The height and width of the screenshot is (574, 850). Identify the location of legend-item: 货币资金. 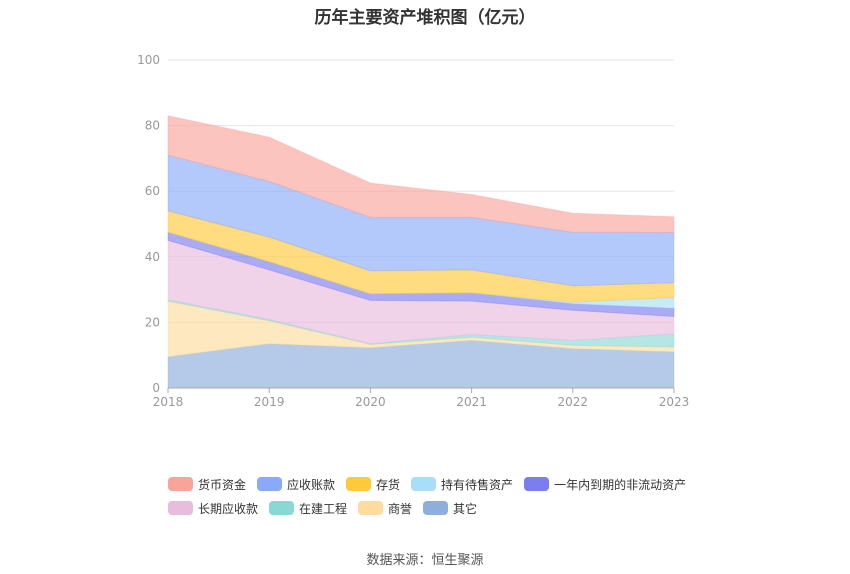
(207, 484).